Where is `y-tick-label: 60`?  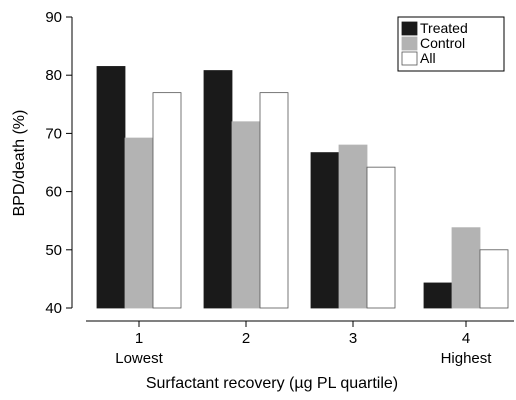 y-tick-label: 60 is located at coordinates (53, 192).